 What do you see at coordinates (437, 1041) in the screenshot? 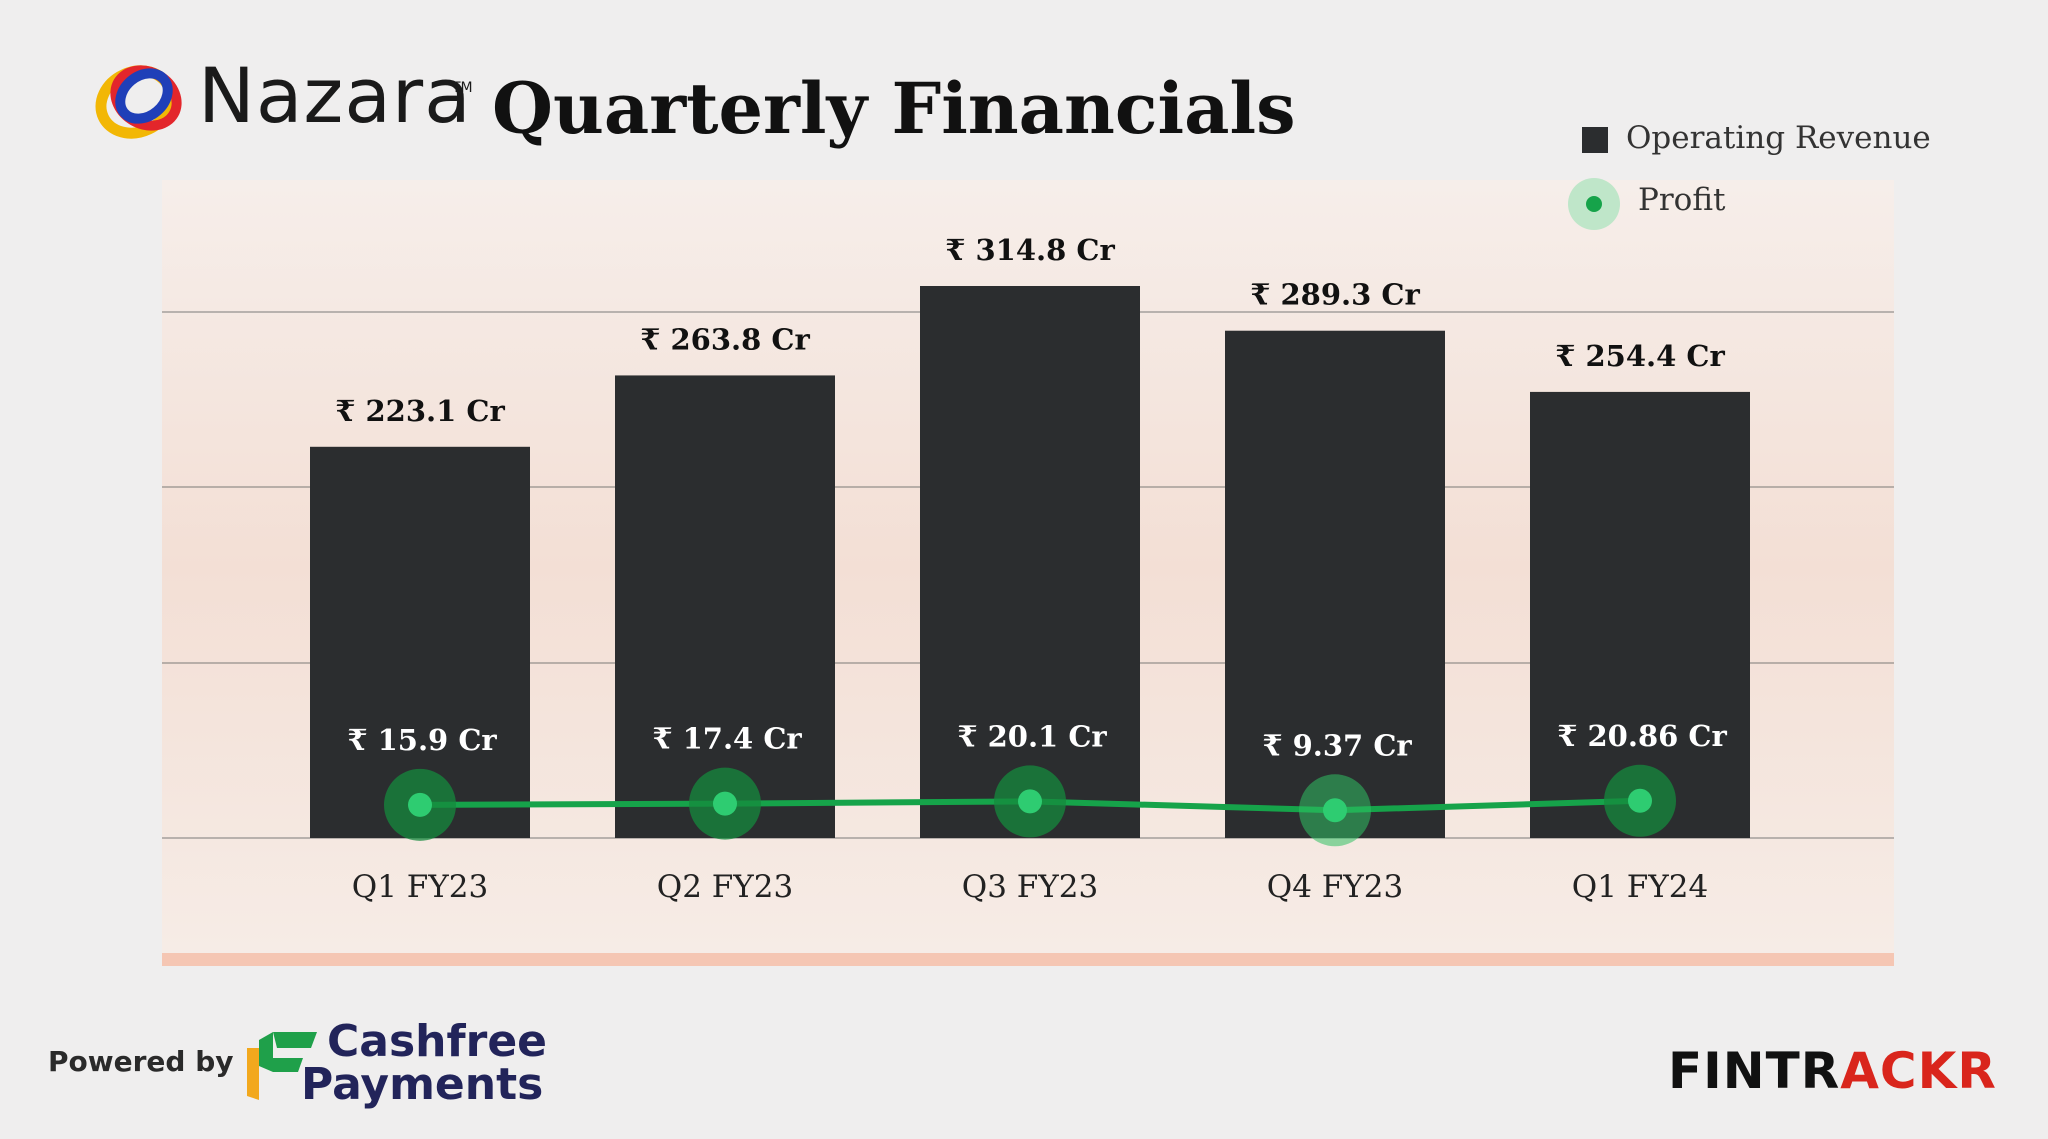
I see `sponsor-name-line1: Cashfree` at bounding box center [437, 1041].